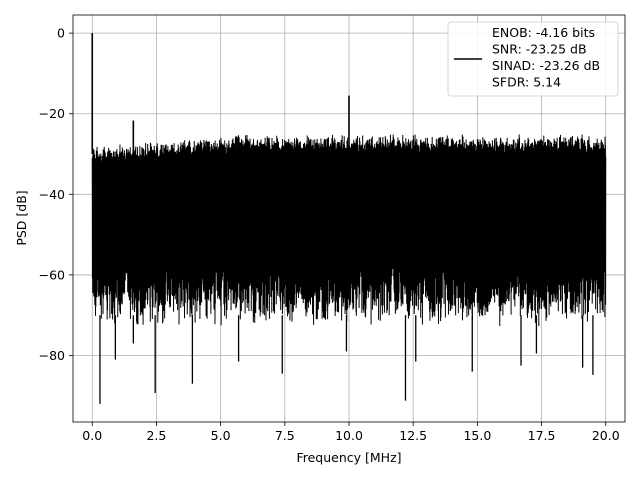 This screenshot has height=480, width=640. I want to click on x-axis-label: Frequency [MHz], so click(348, 457).